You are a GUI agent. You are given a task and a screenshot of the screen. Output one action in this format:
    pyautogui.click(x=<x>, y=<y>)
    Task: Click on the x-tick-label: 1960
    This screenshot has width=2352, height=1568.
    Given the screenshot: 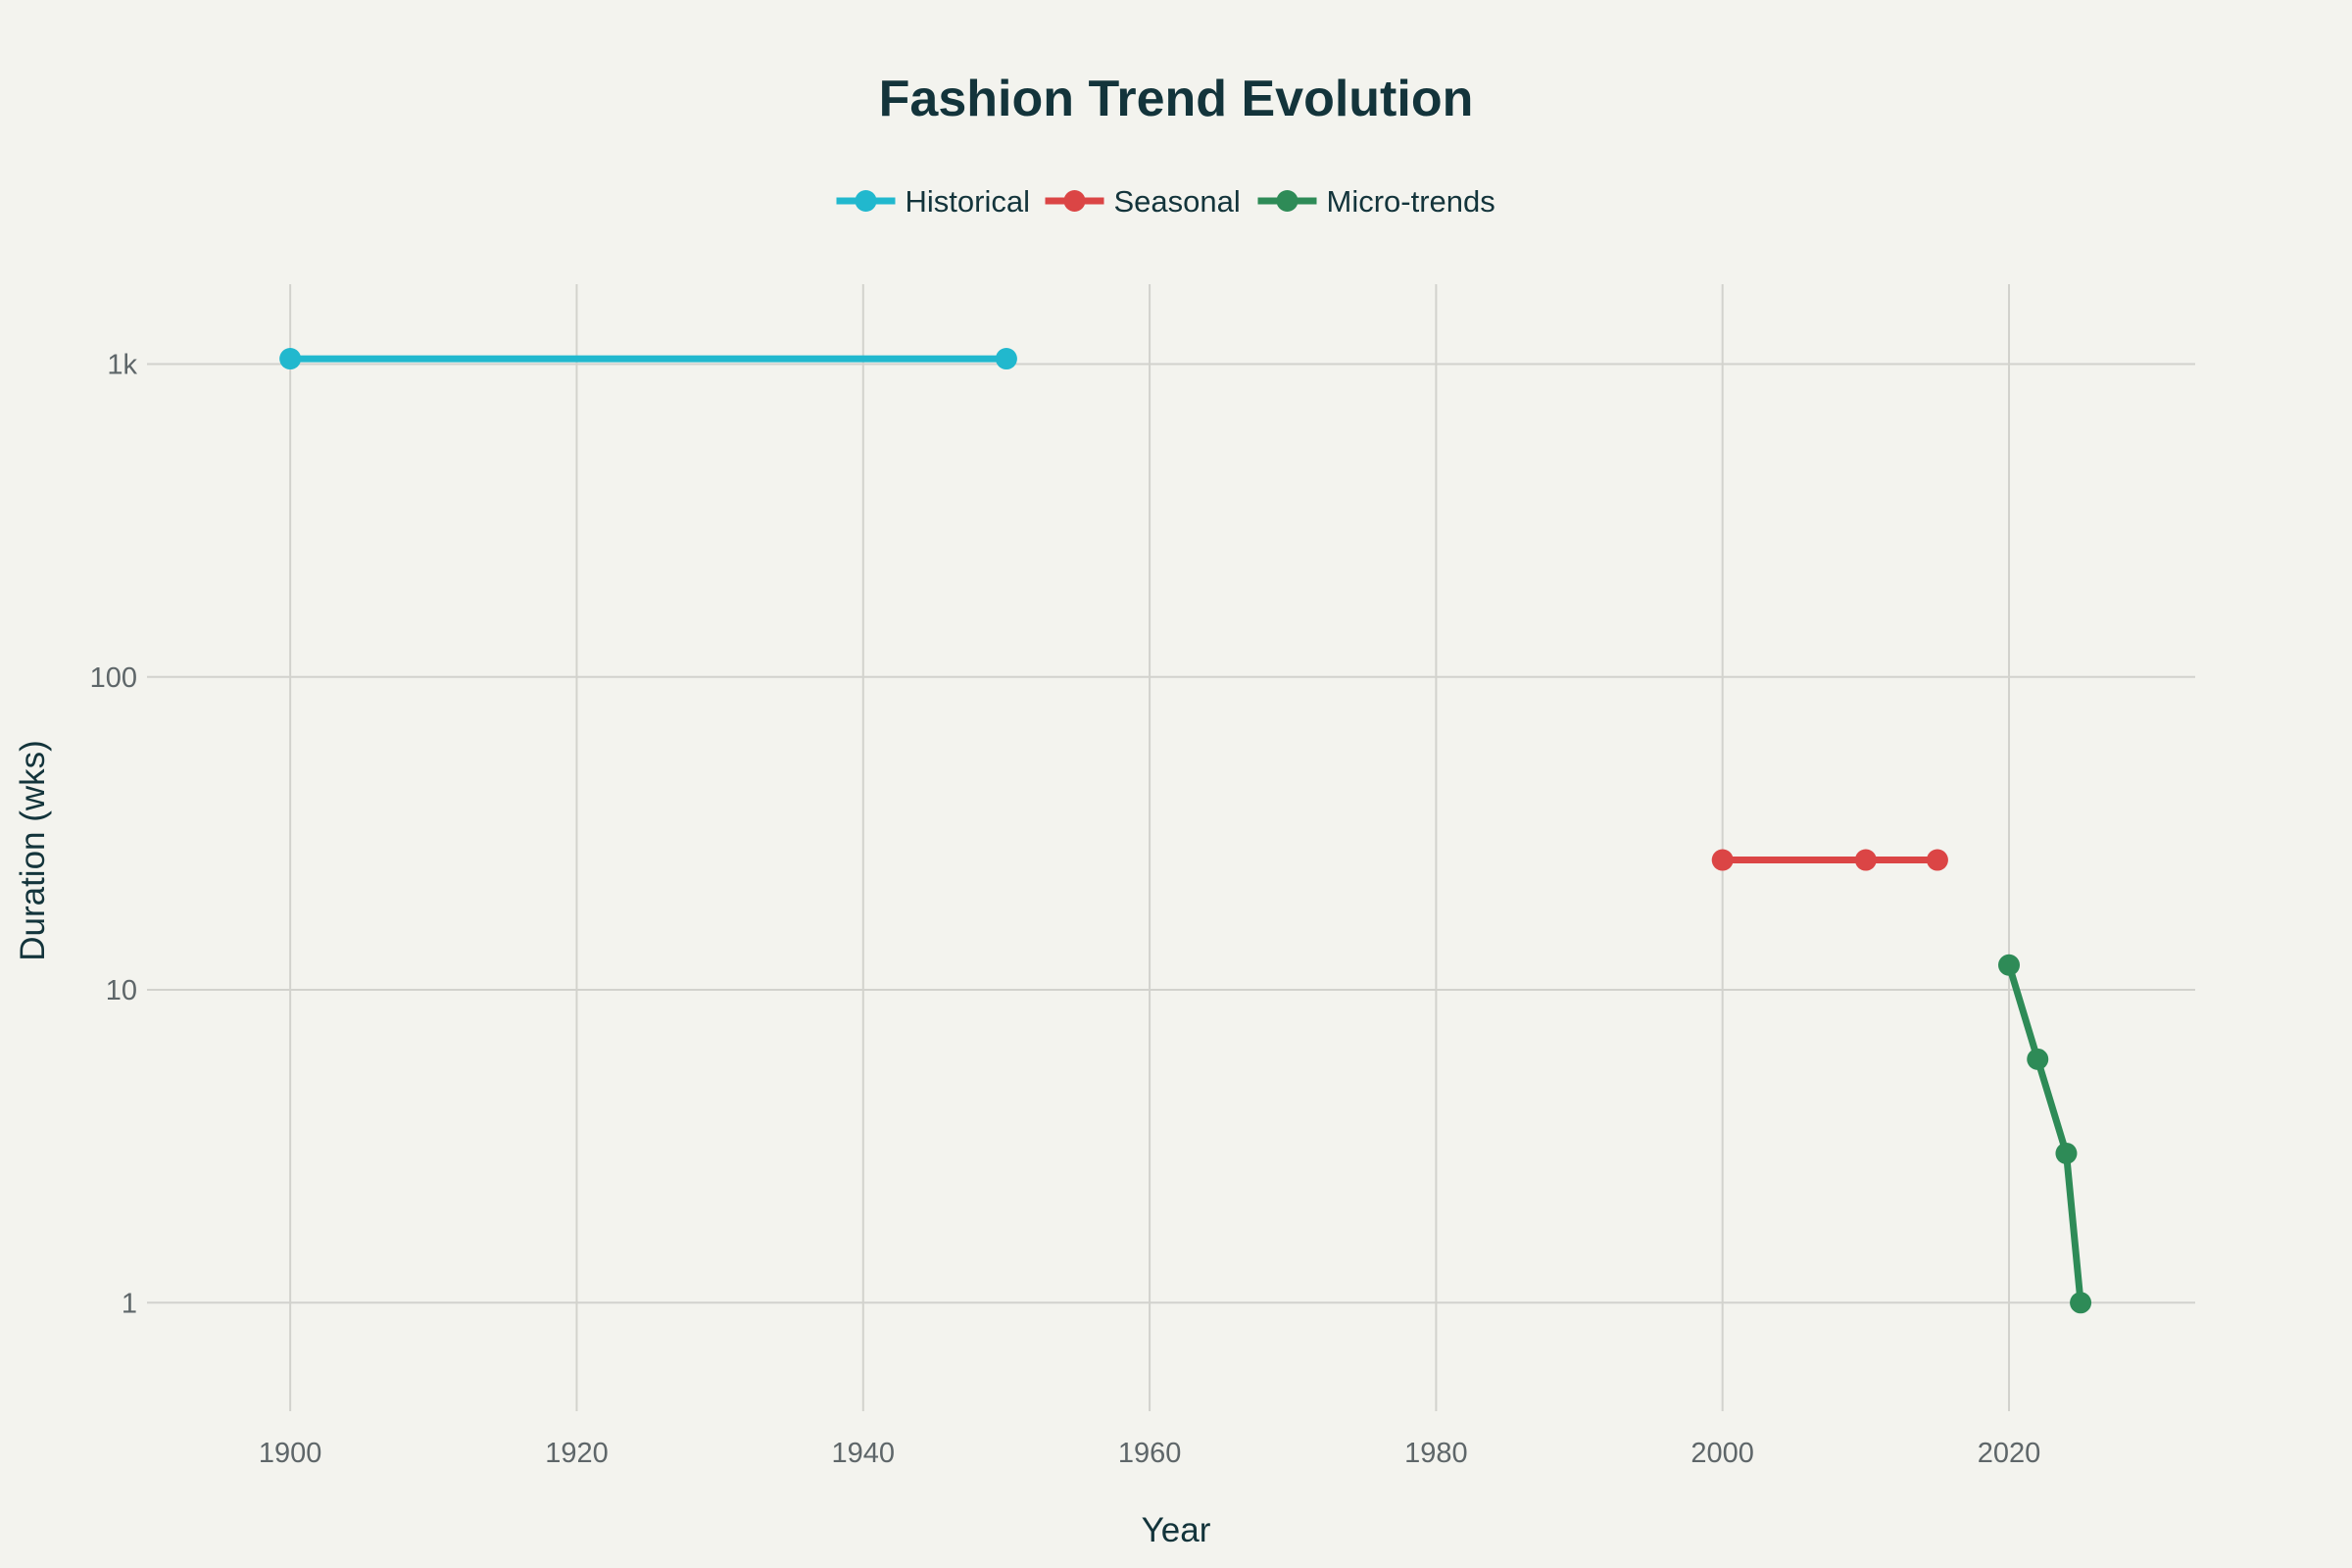 What is the action you would take?
    pyautogui.click(x=1150, y=1453)
    